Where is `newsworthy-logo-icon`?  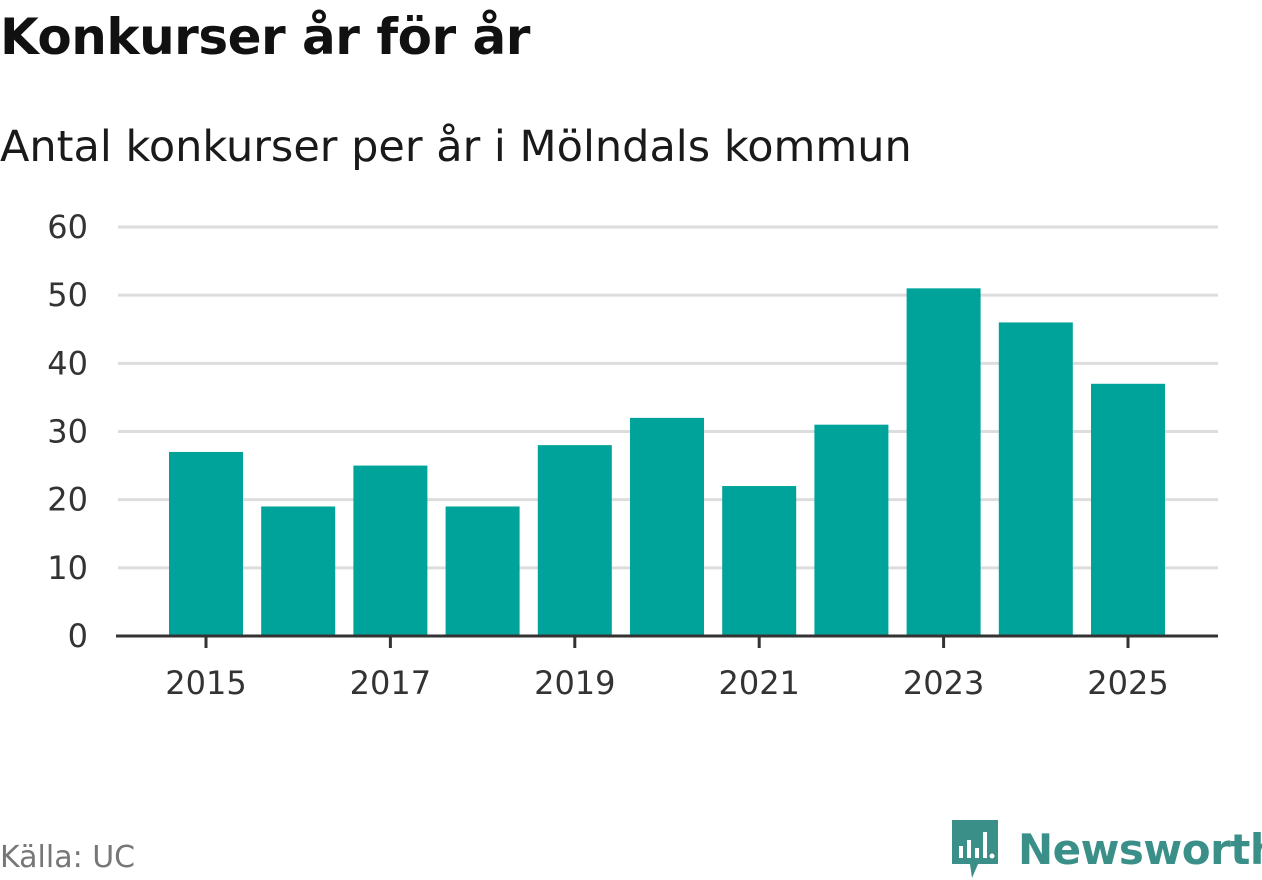
newsworthy-logo-icon is located at coordinates (975, 849).